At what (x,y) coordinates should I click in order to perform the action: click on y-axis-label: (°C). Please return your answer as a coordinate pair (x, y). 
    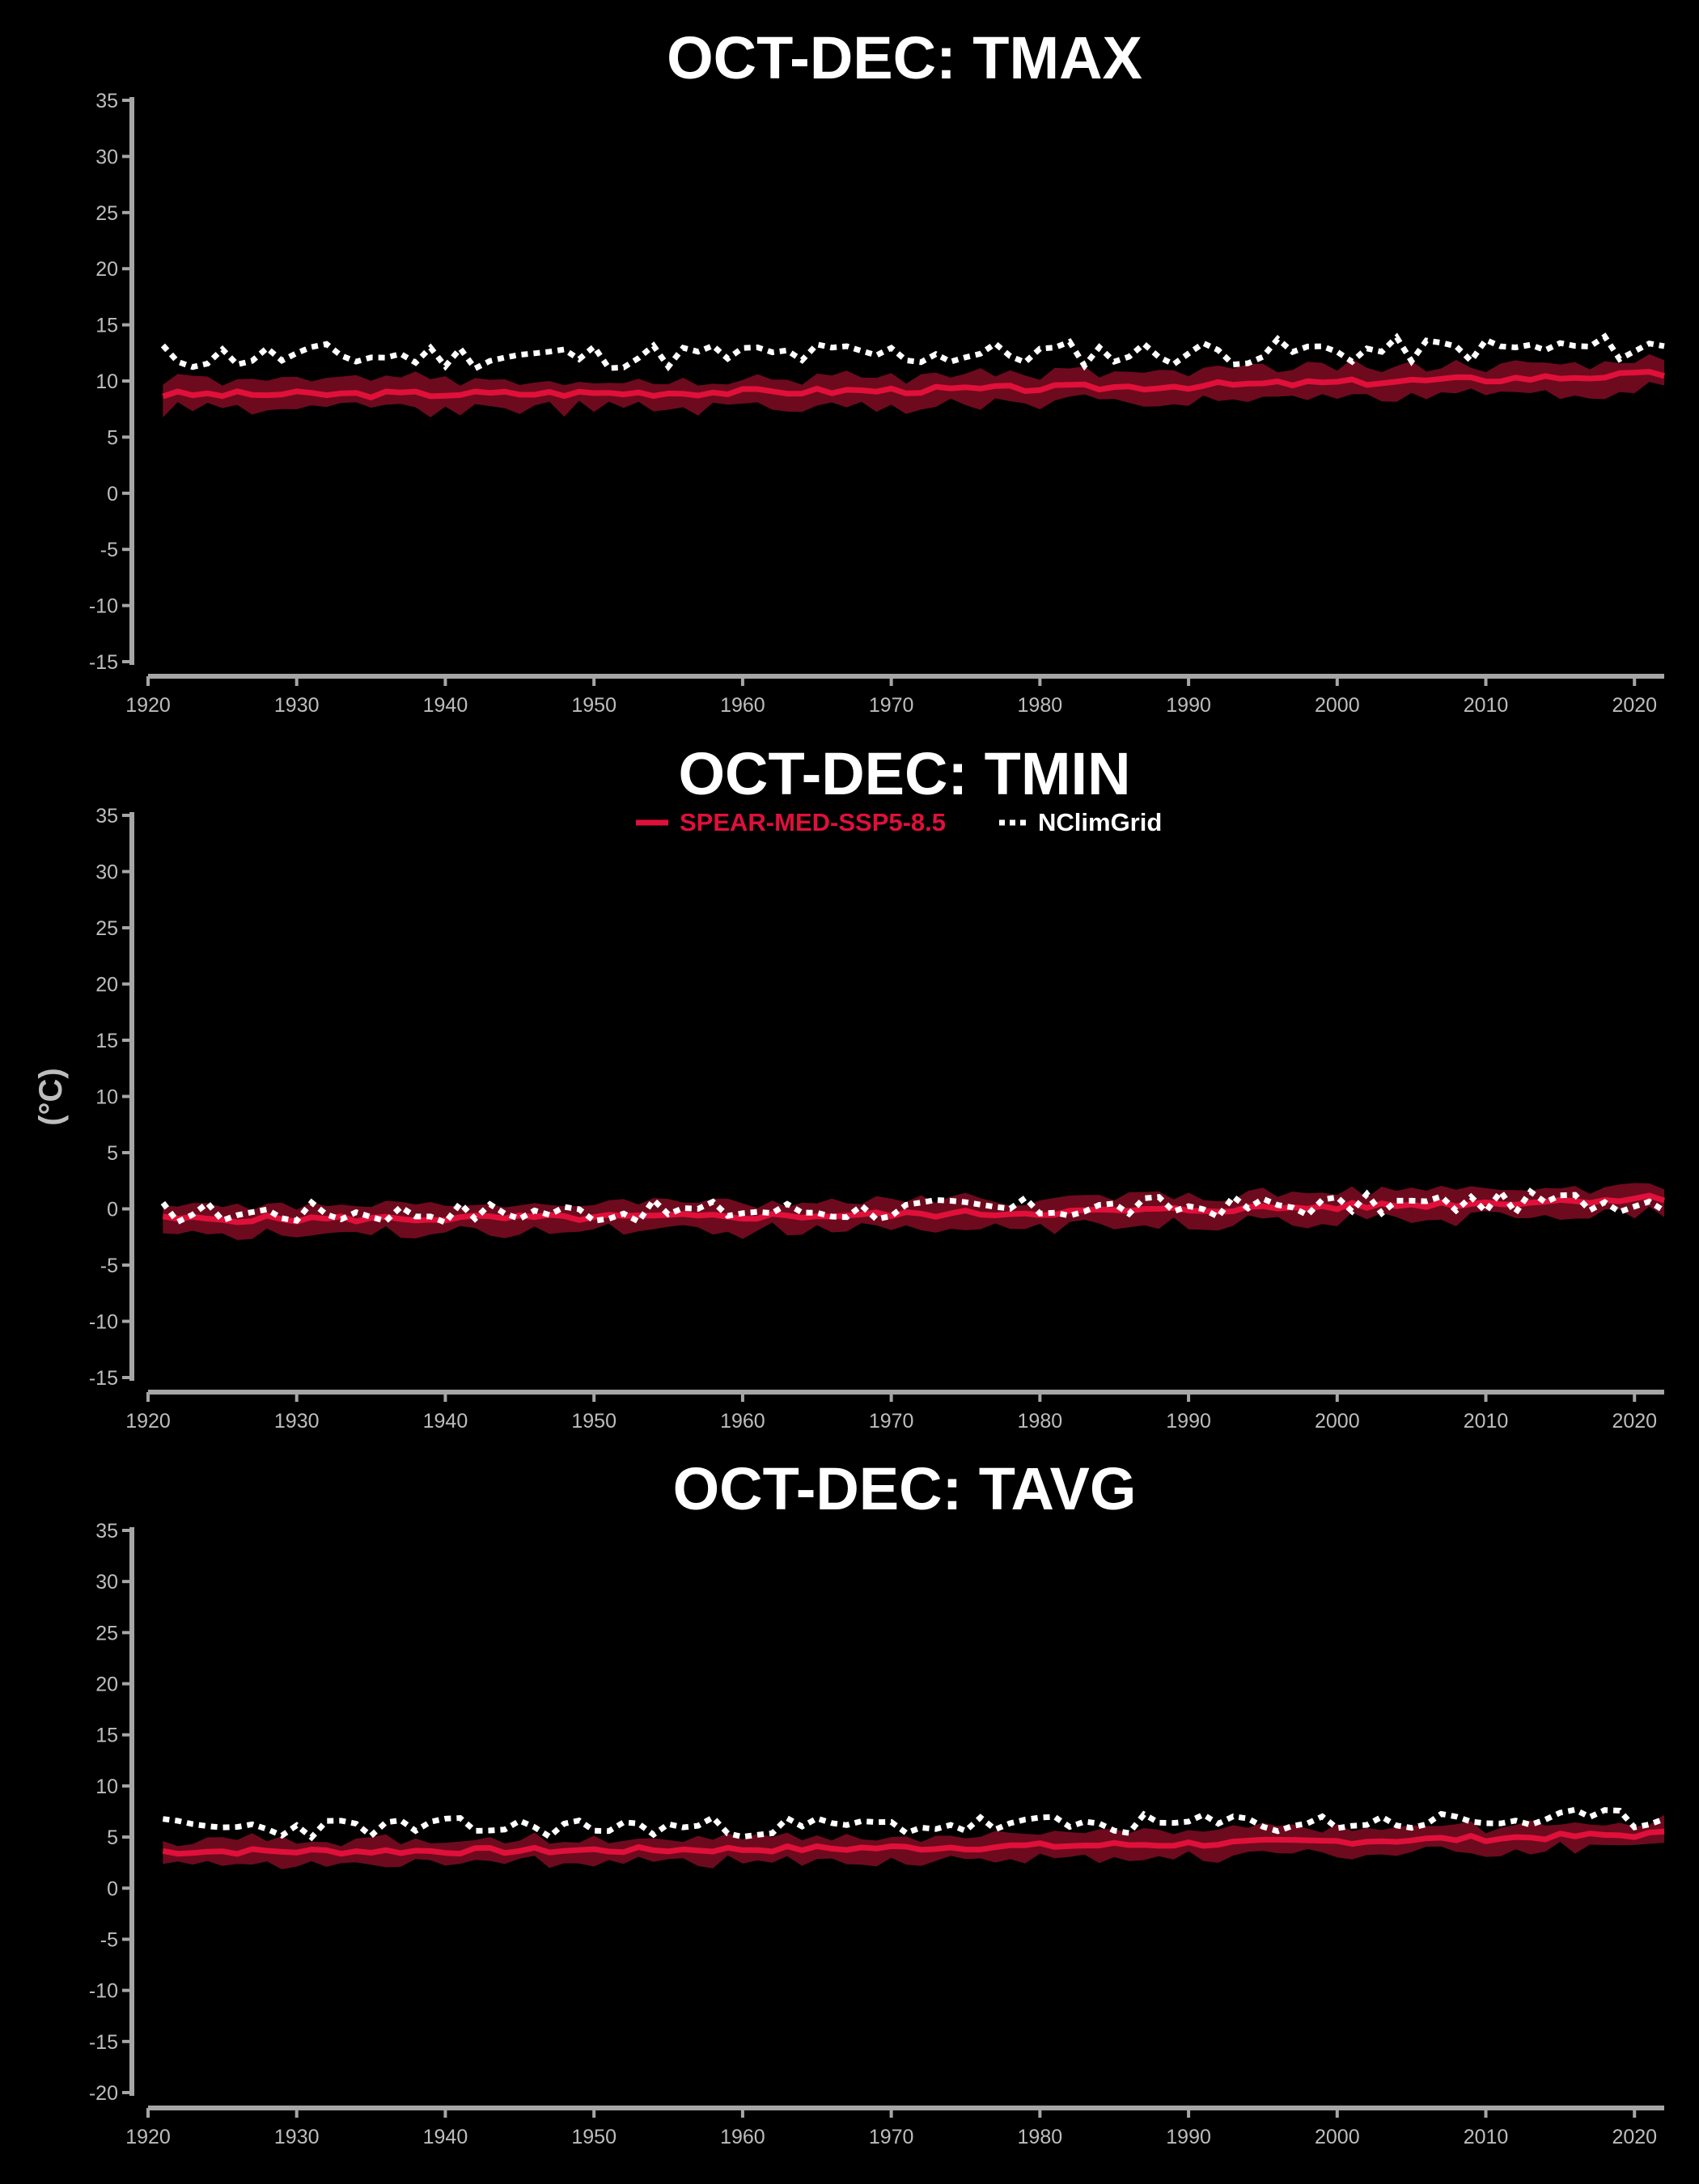
    Looking at the image, I should click on (51, 1097).